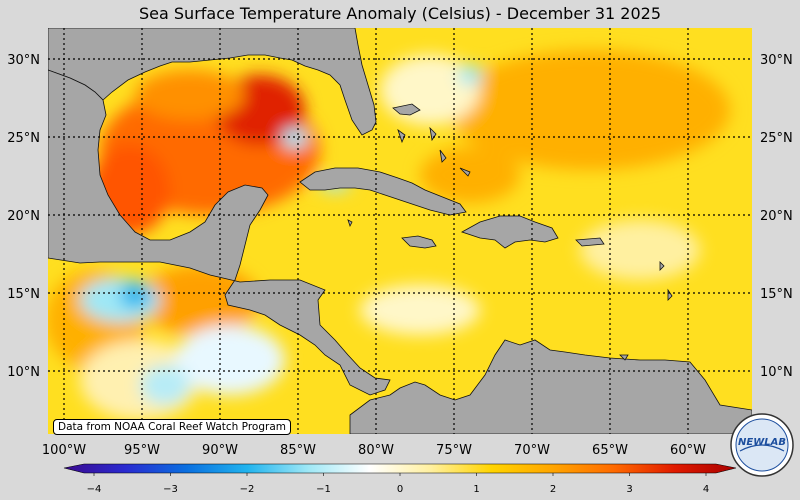  Describe the element at coordinates (476, 489) in the screenshot. I see `colorbar-tick-label: 1` at that location.